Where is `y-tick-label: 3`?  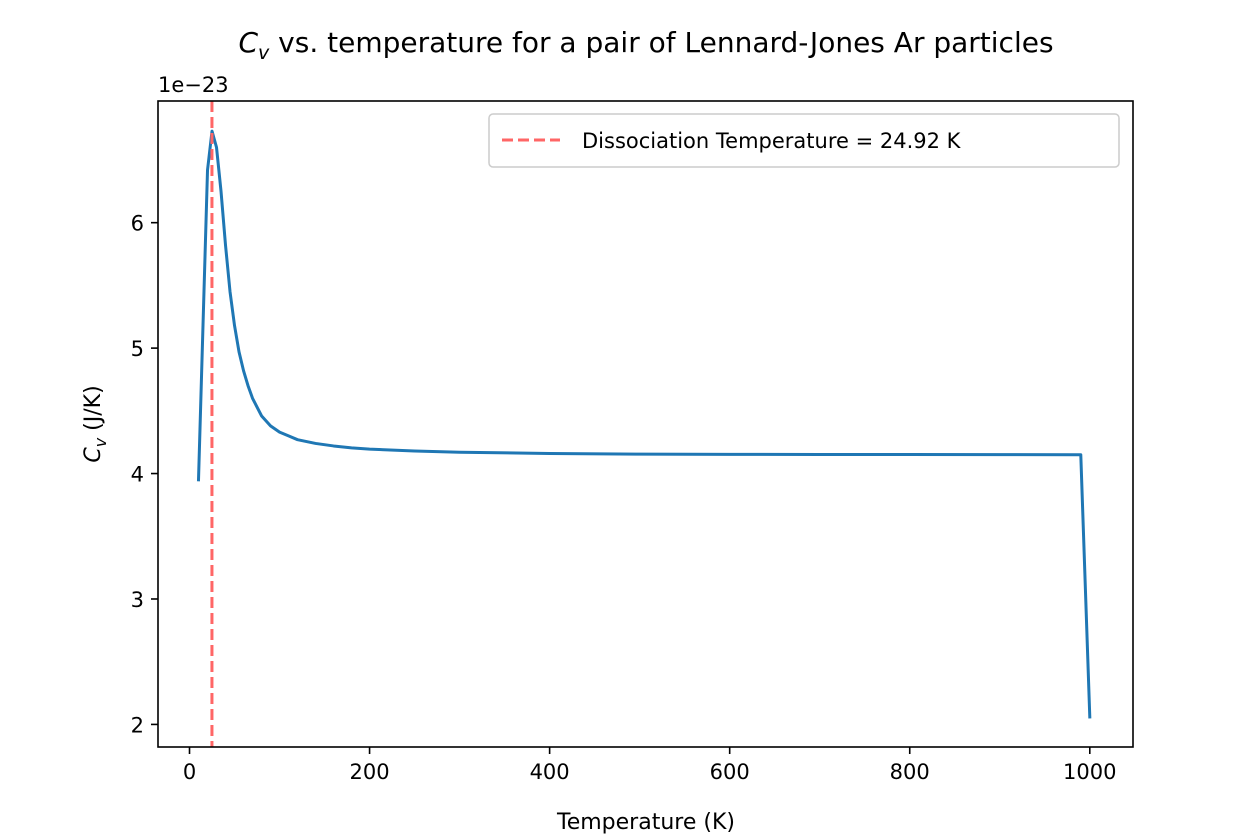 y-tick-label: 3 is located at coordinates (137, 600).